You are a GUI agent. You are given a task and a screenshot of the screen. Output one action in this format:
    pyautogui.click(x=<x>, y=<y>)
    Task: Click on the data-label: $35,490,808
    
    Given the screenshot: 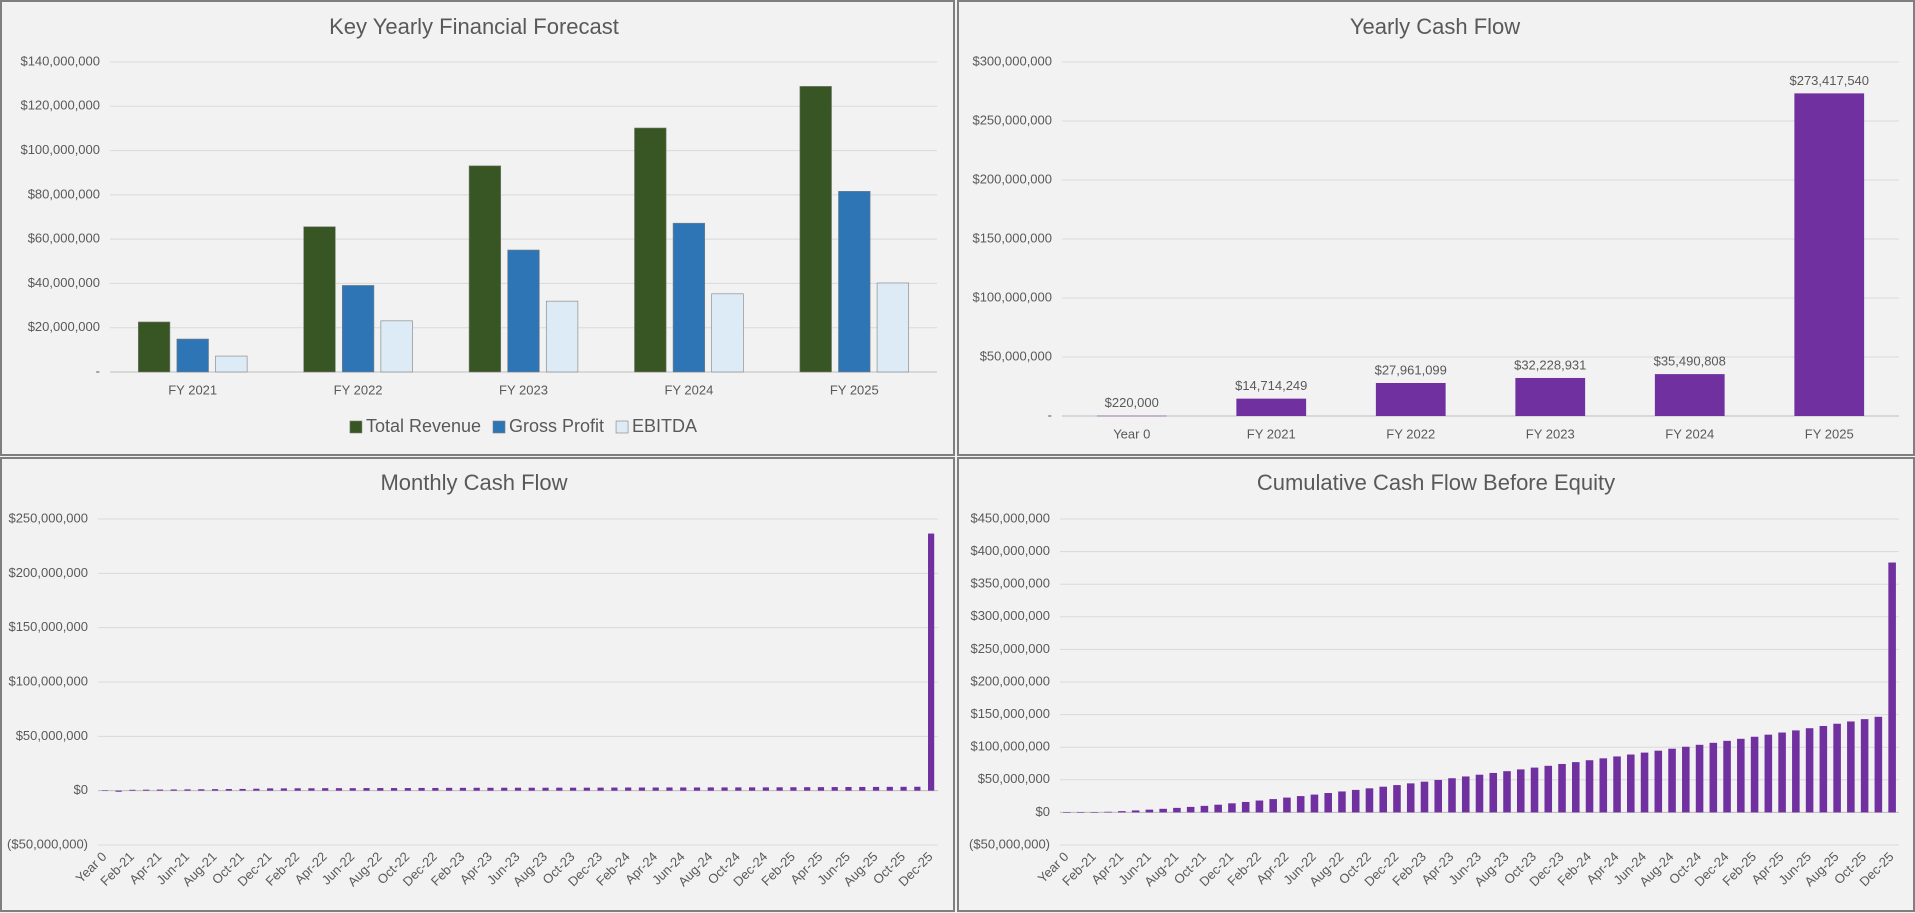 What is the action you would take?
    pyautogui.click(x=1690, y=361)
    